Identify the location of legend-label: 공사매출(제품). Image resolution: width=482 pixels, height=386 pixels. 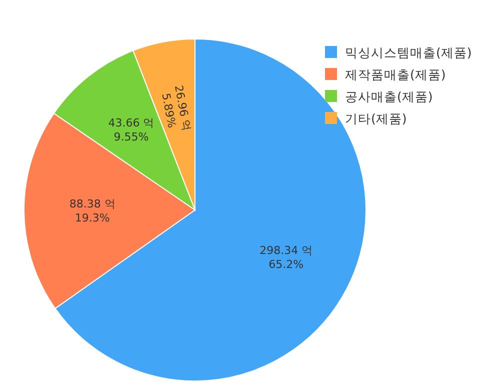
(389, 96).